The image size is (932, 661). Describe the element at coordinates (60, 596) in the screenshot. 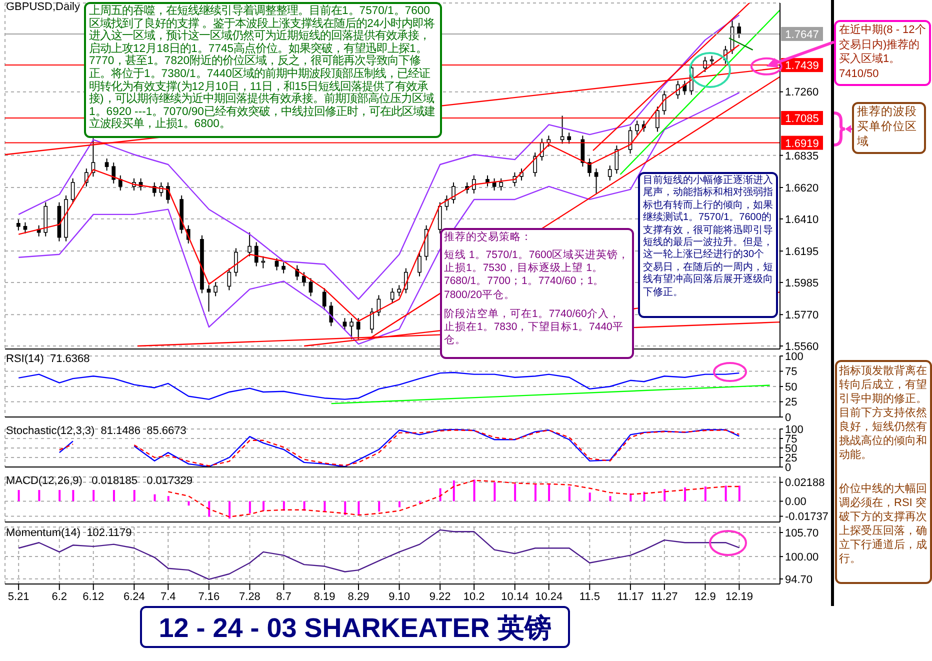

I see `x-tick-label: 6.2` at that location.